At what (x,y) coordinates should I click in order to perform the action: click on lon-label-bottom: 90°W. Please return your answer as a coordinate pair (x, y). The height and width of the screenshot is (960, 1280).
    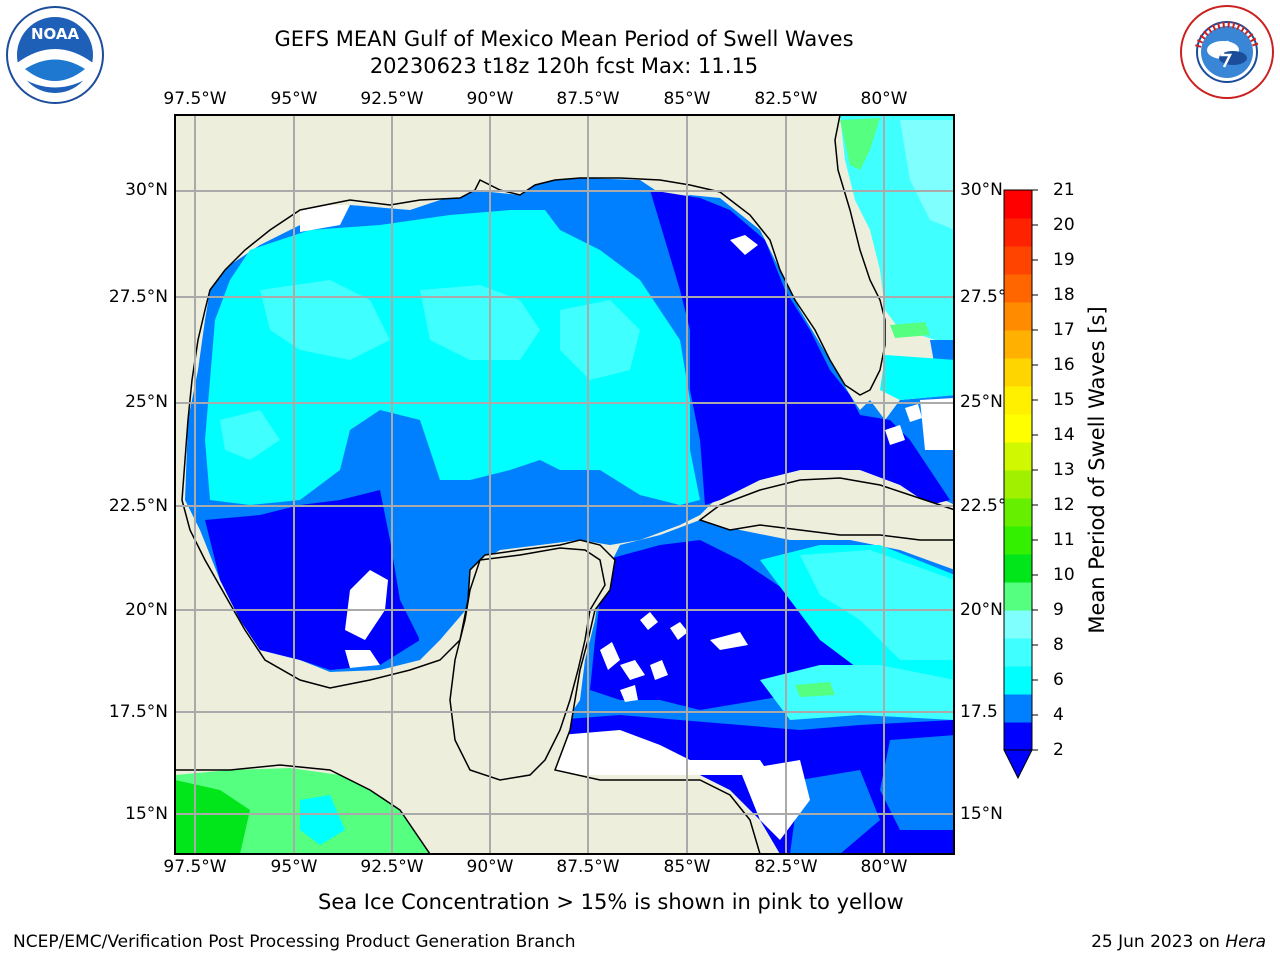
    Looking at the image, I should click on (490, 867).